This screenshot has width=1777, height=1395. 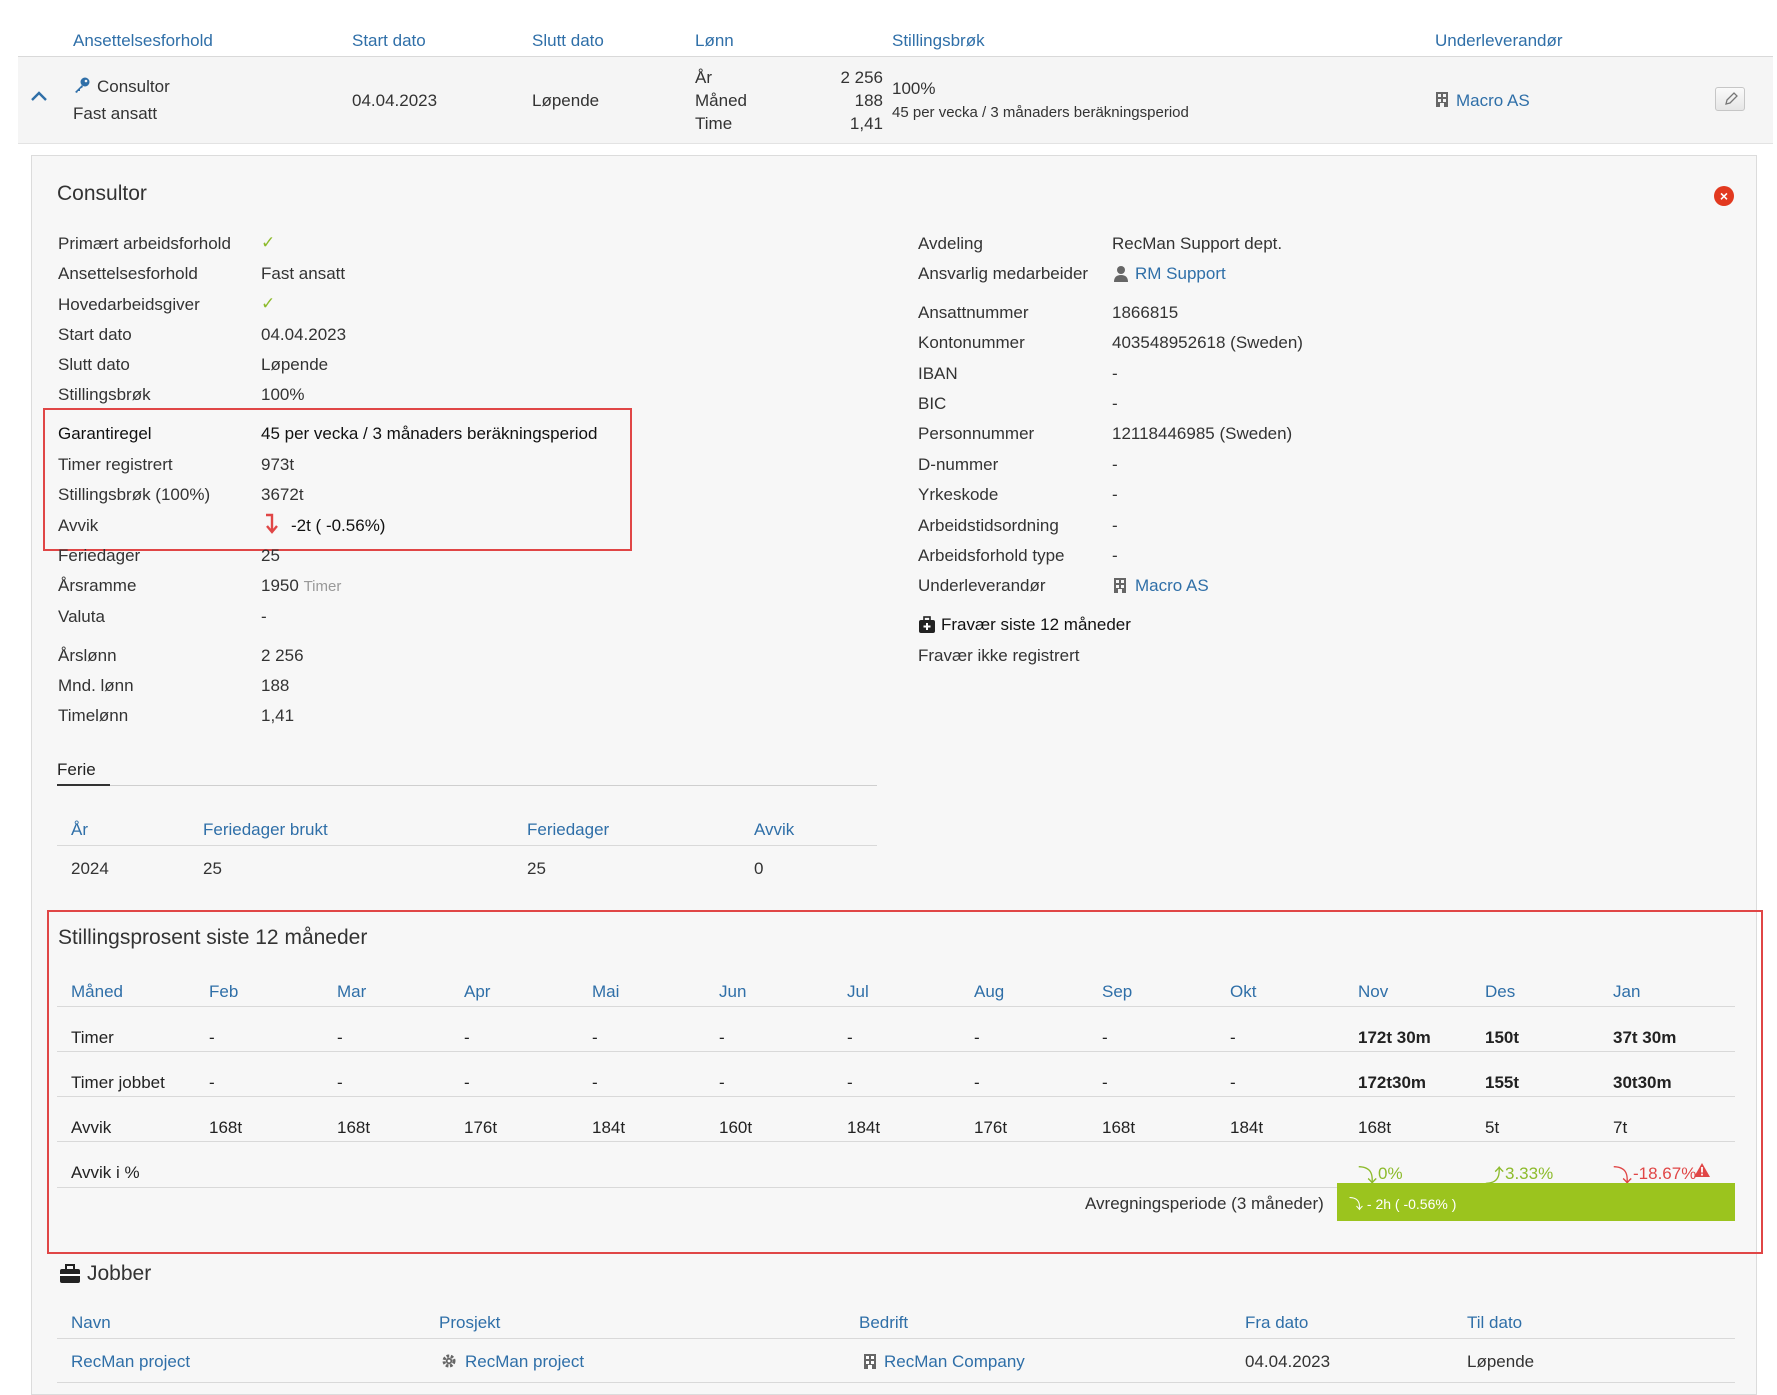 I want to click on stilling-cell: 155t, so click(x=1502, y=1082).